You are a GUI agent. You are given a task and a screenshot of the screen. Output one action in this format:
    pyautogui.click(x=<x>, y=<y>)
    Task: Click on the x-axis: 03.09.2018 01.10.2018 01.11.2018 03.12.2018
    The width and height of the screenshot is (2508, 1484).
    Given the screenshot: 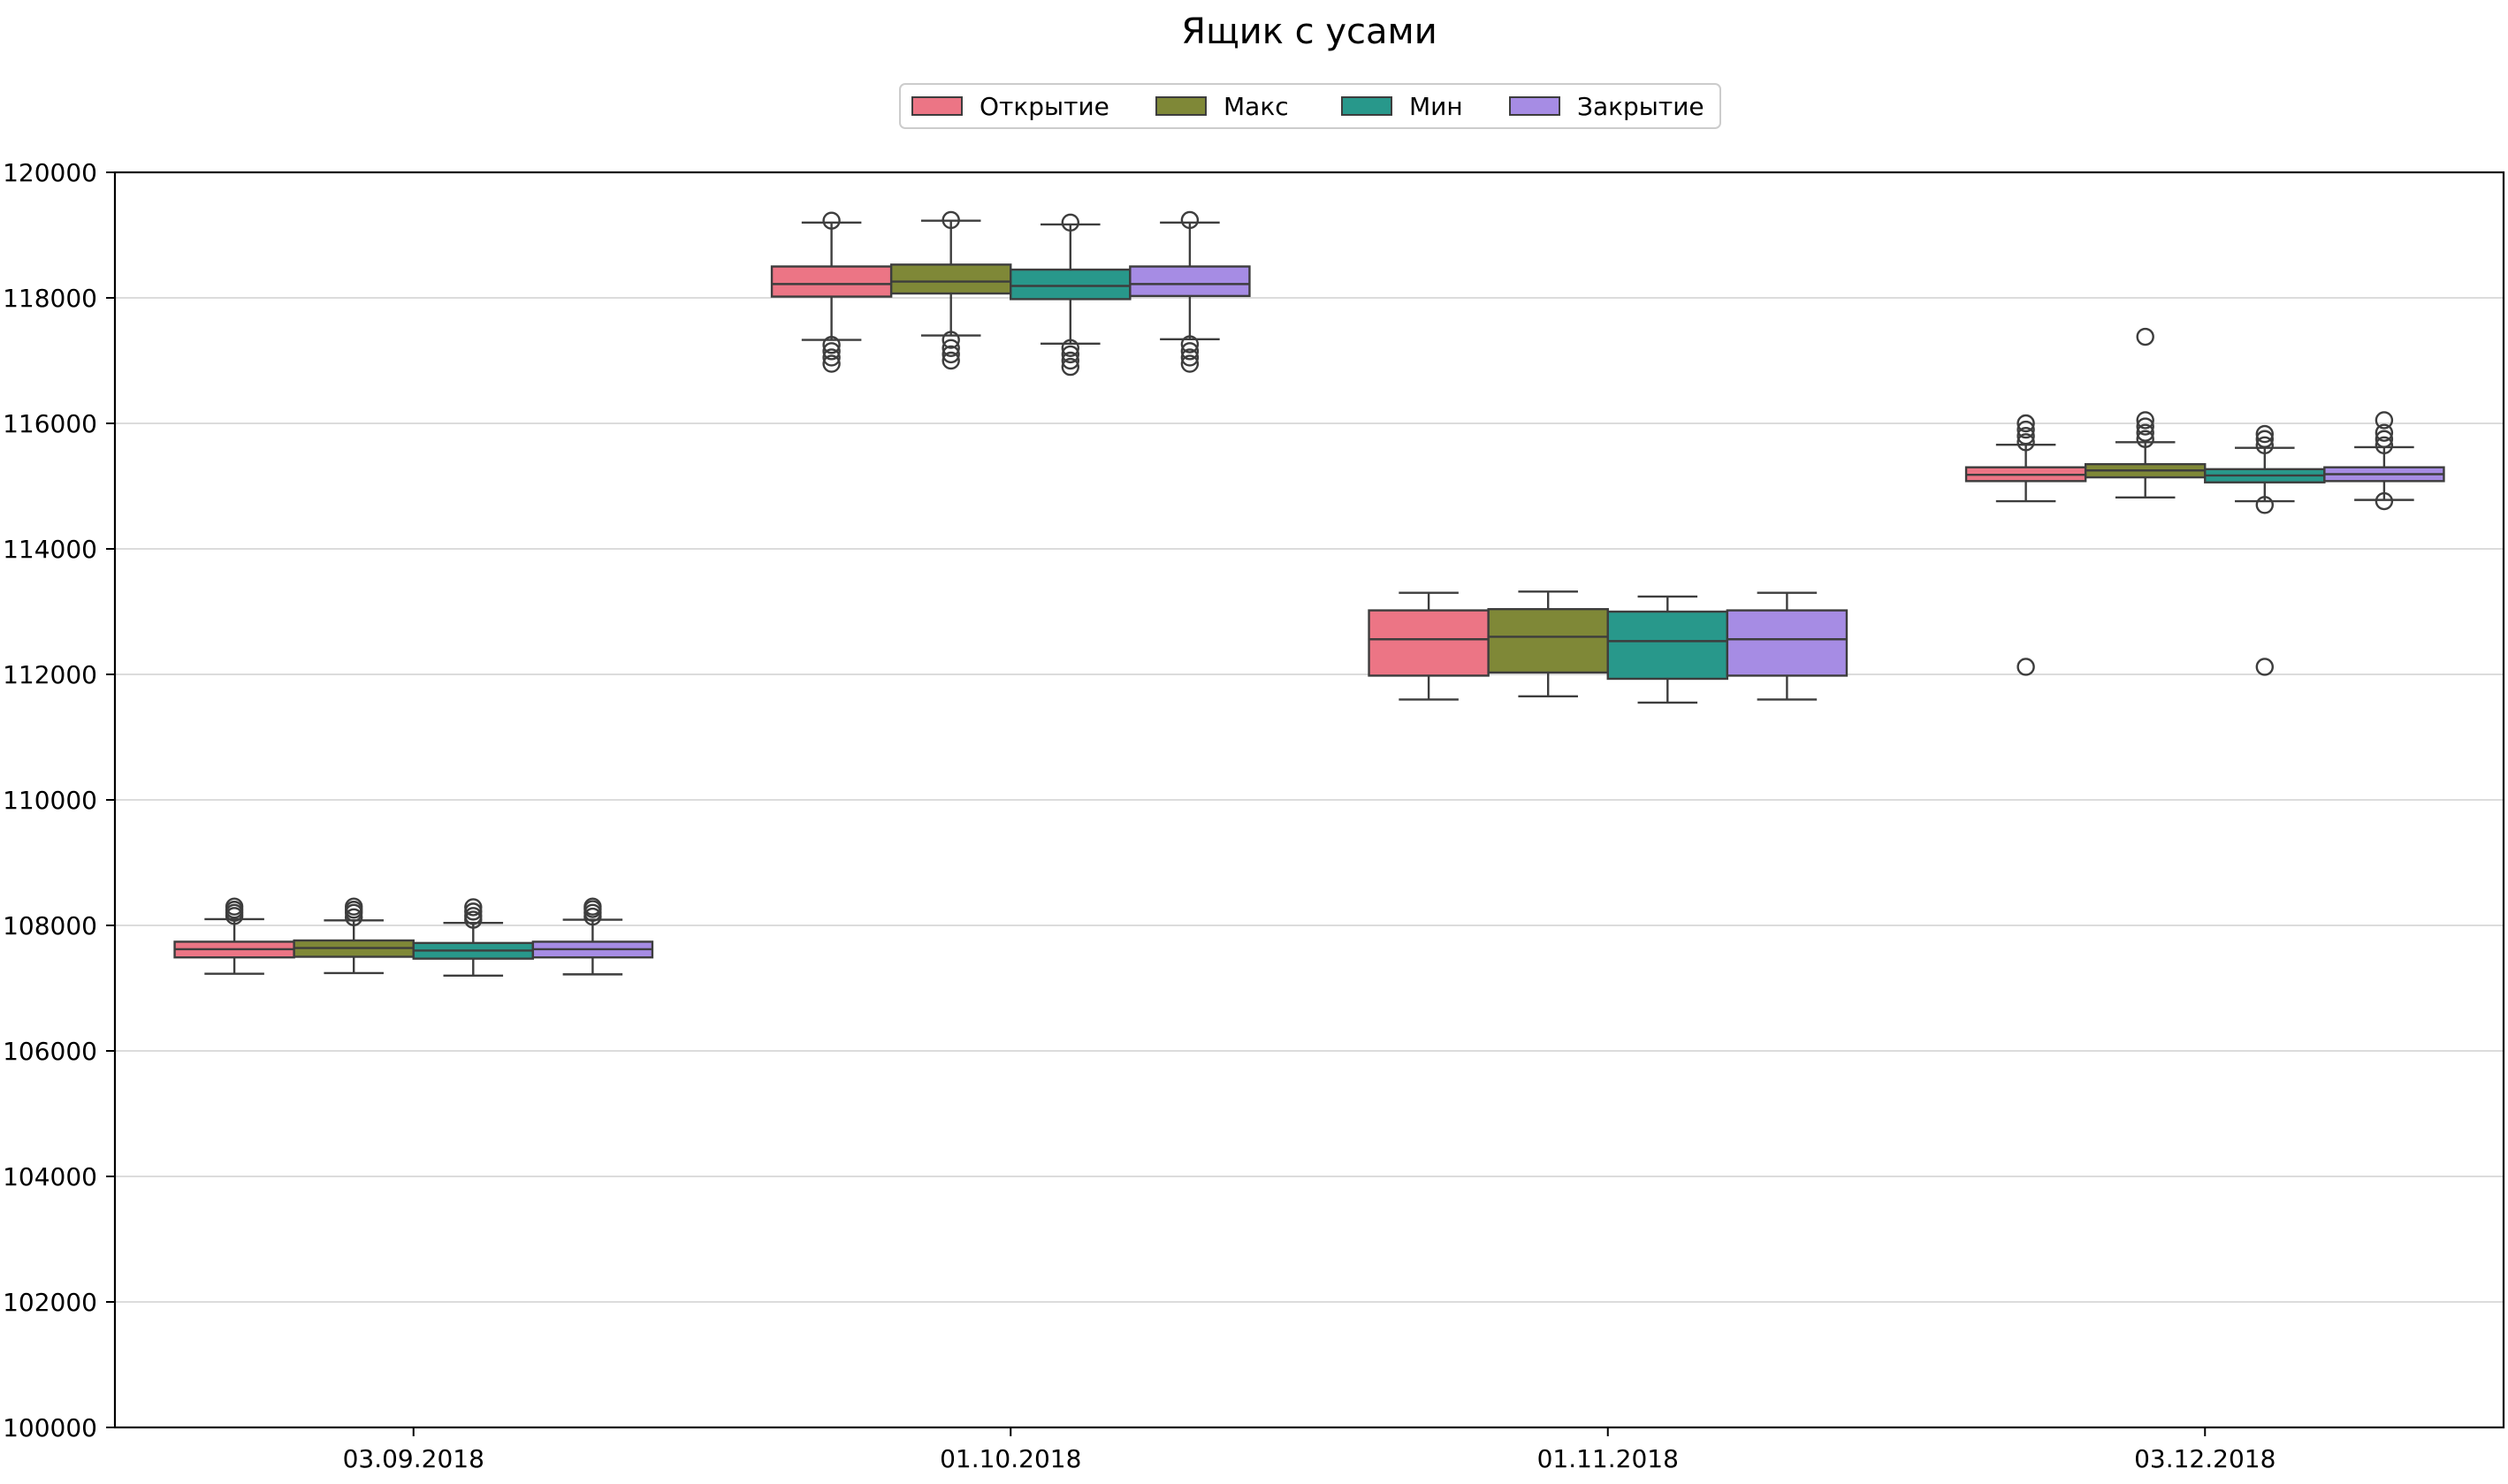 What is the action you would take?
    pyautogui.click(x=1309, y=1450)
    